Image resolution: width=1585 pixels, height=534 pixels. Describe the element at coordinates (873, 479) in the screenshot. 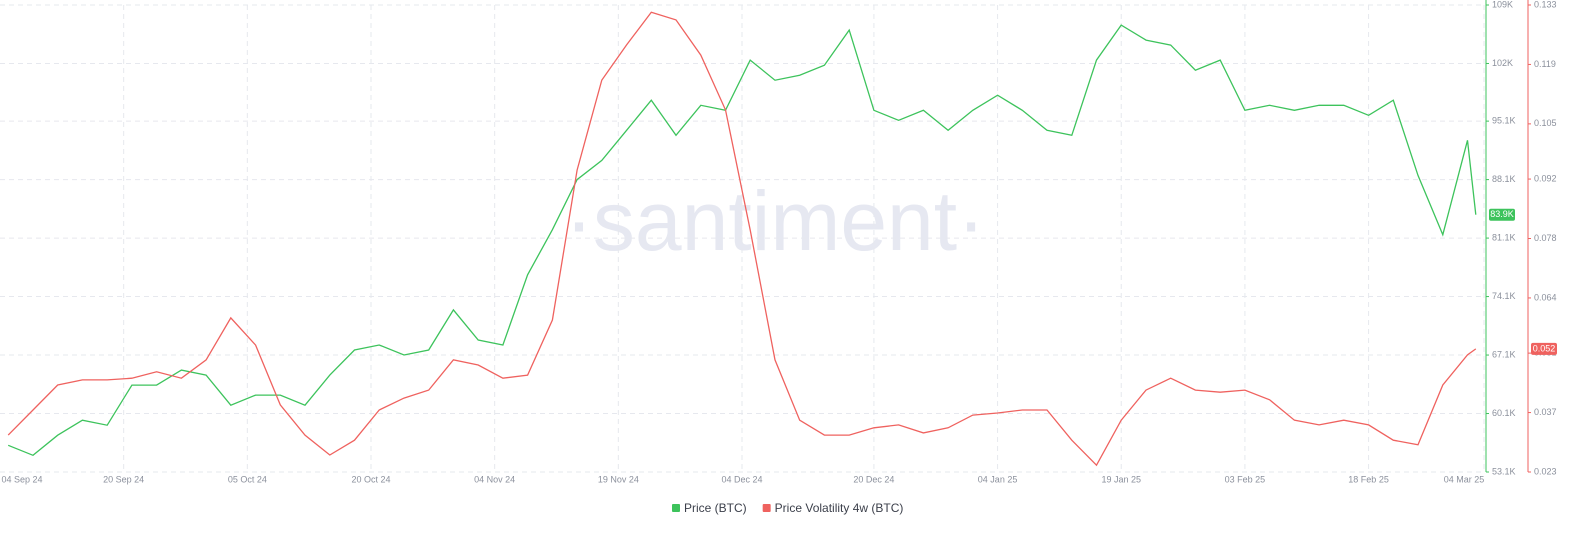

I see `x-tick-label: 20 Dec 24` at that location.